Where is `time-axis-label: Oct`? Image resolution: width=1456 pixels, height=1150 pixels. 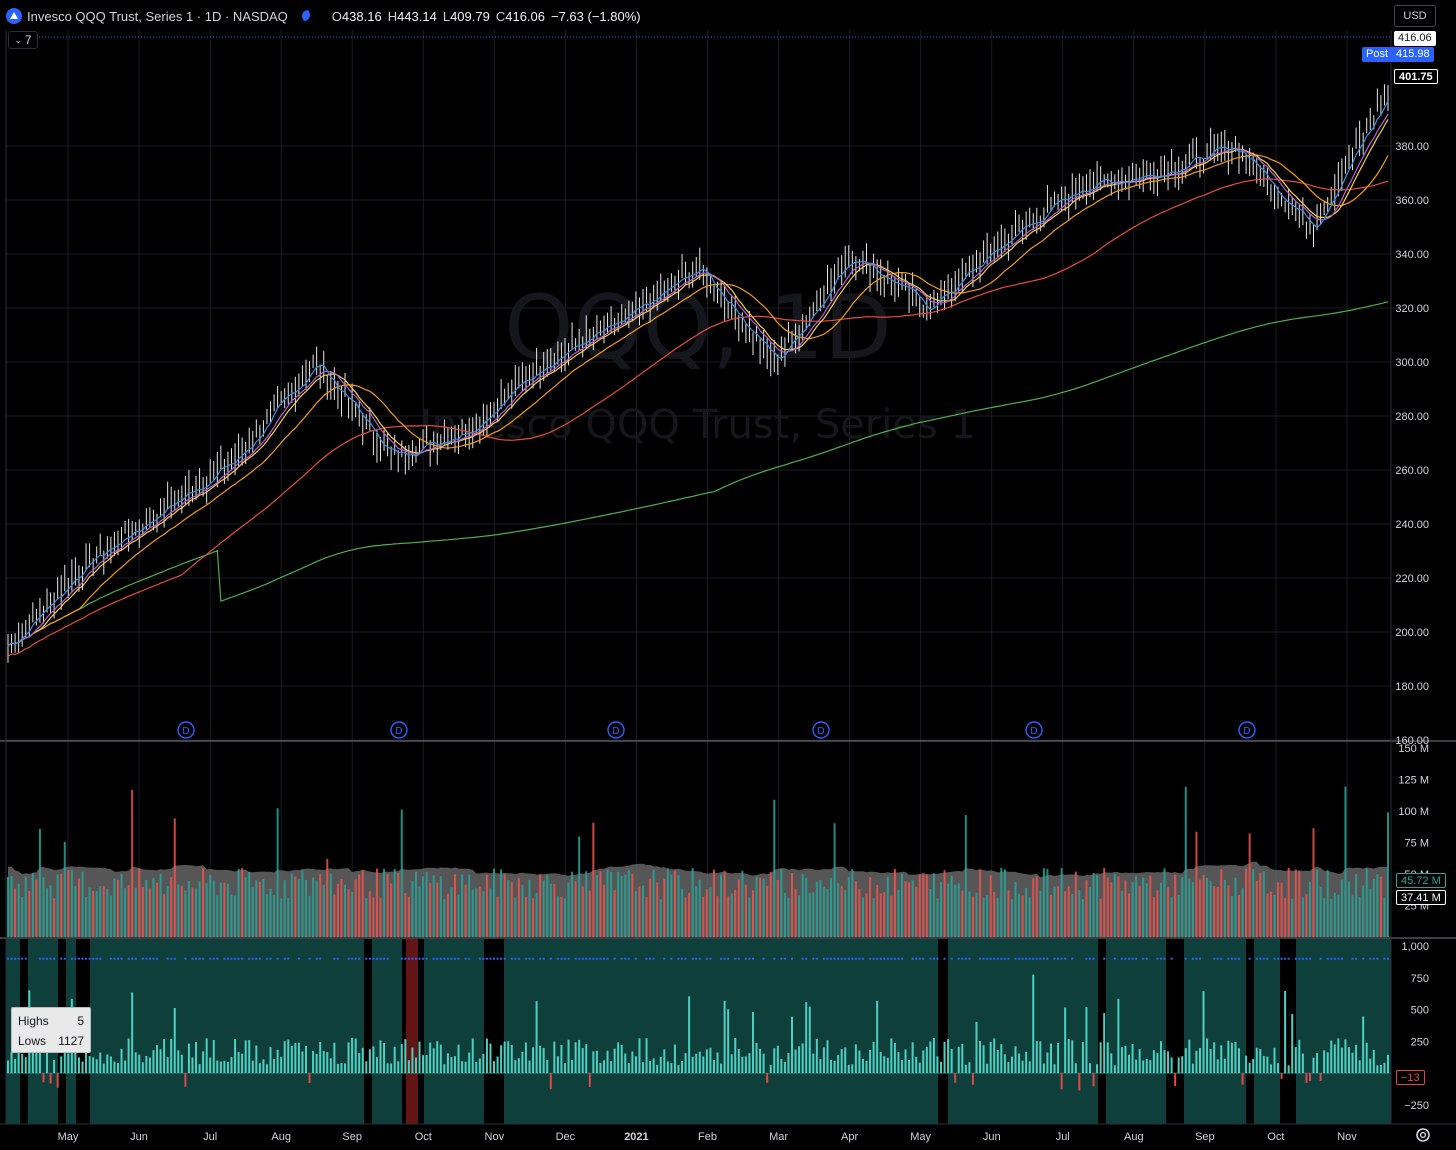 time-axis-label: Oct is located at coordinates (1275, 1137).